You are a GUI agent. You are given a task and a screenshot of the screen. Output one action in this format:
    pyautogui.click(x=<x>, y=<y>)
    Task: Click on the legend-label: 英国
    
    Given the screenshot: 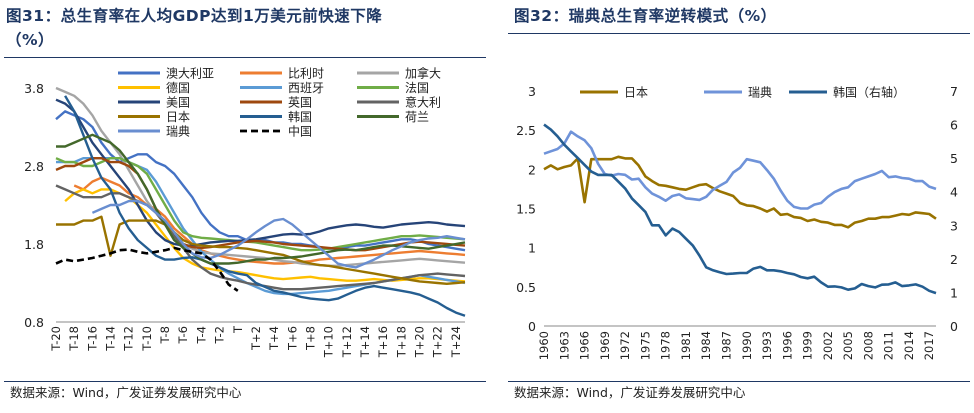 What is the action you would take?
    pyautogui.click(x=300, y=103)
    